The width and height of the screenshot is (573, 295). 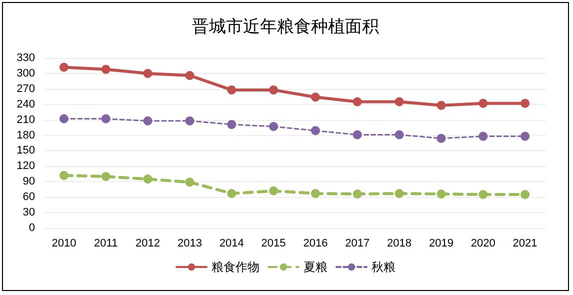 What do you see at coordinates (25, 120) in the screenshot?
I see `y-tick-label: 210` at bounding box center [25, 120].